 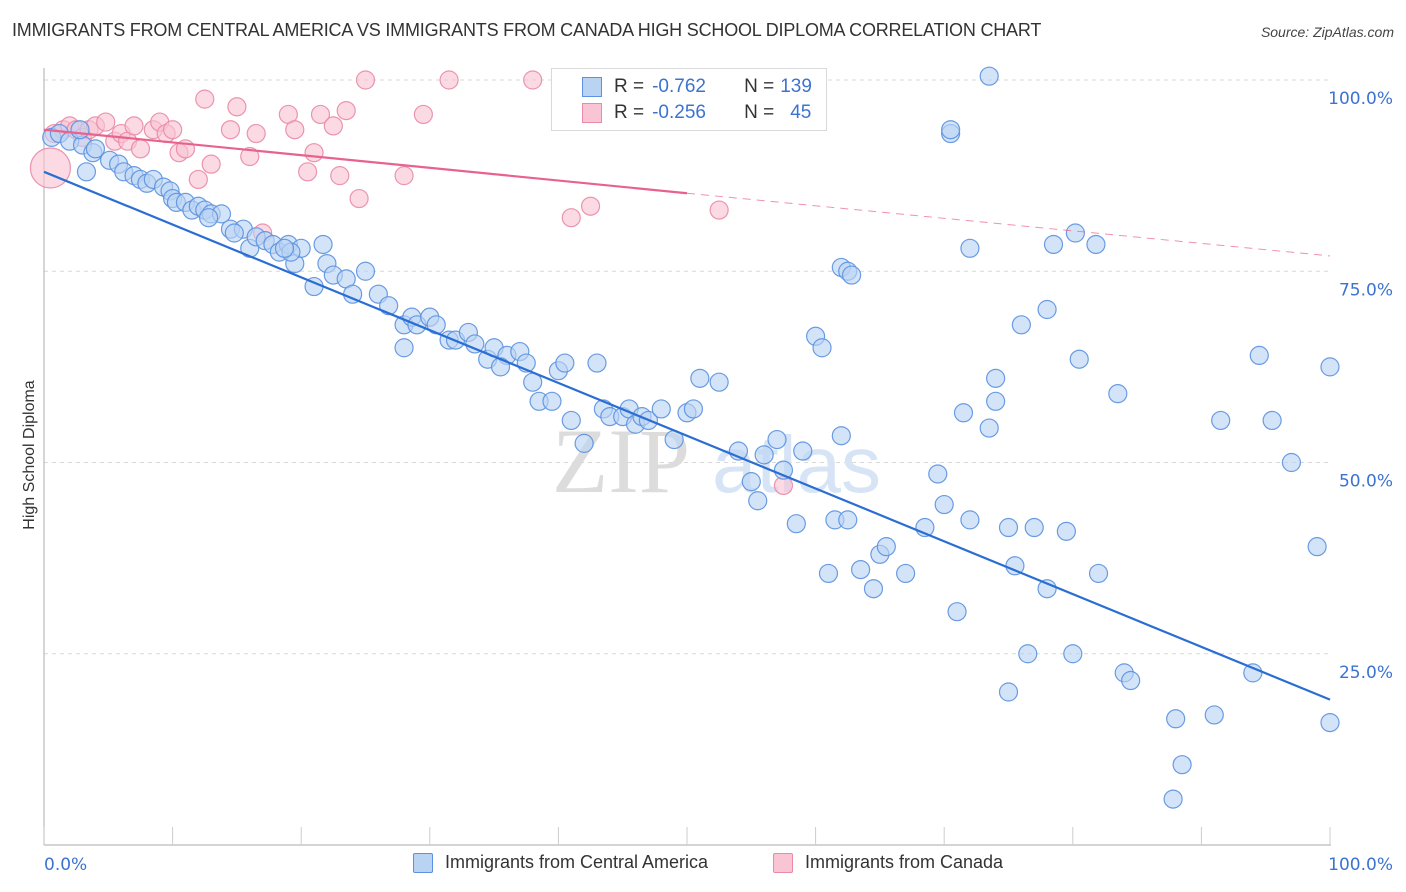 What do you see at coordinates (1008, 224) in the screenshot?
I see `trendline-canada-dashed` at bounding box center [1008, 224].